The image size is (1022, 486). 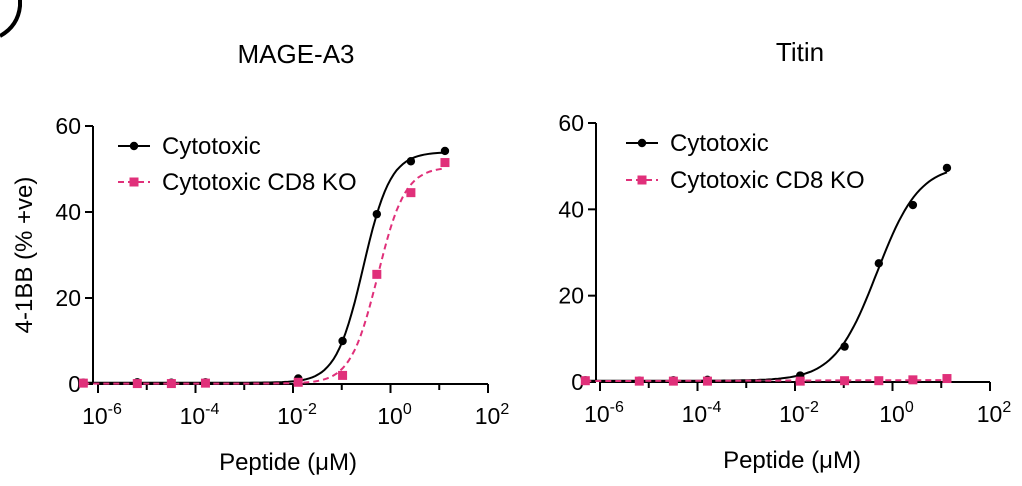 What do you see at coordinates (11, 19) in the screenshot?
I see `panel-letter-fragment` at bounding box center [11, 19].